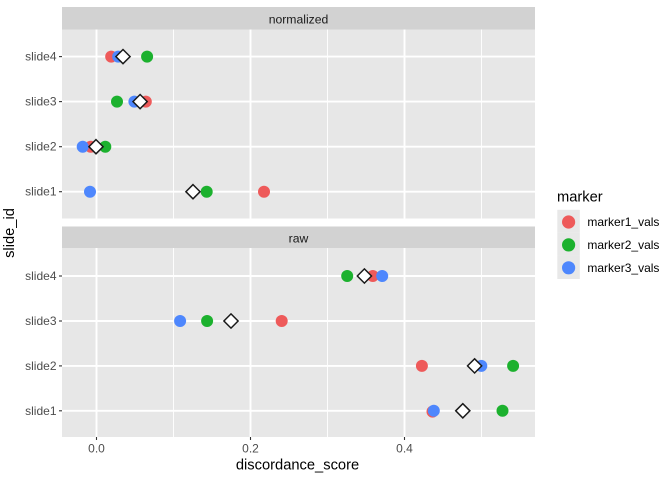 Image resolution: width=672 pixels, height=480 pixels. Describe the element at coordinates (299, 239) in the screenshot. I see `svg-text: raw` at that location.